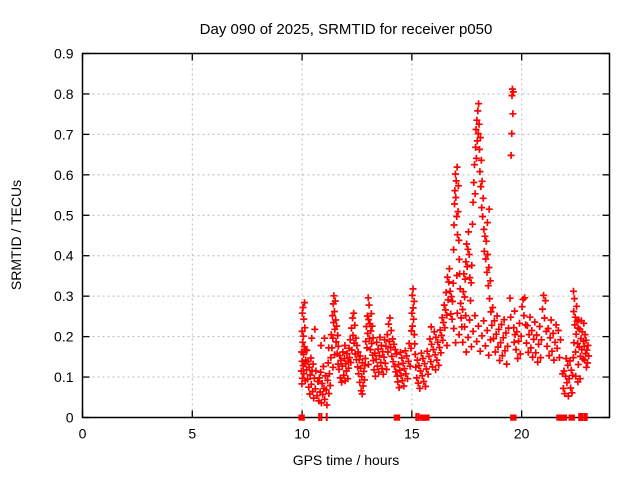 This screenshot has width=640, height=480. Describe the element at coordinates (64, 377) in the screenshot. I see `y-tick-label: 0.1` at that location.